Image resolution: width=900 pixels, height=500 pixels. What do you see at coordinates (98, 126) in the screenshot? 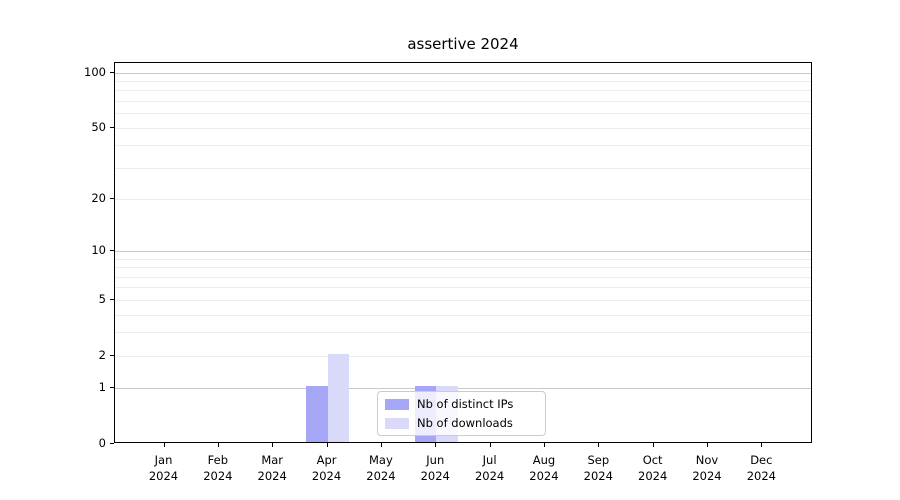
I see `y-tick-label: 50` at bounding box center [98, 126].